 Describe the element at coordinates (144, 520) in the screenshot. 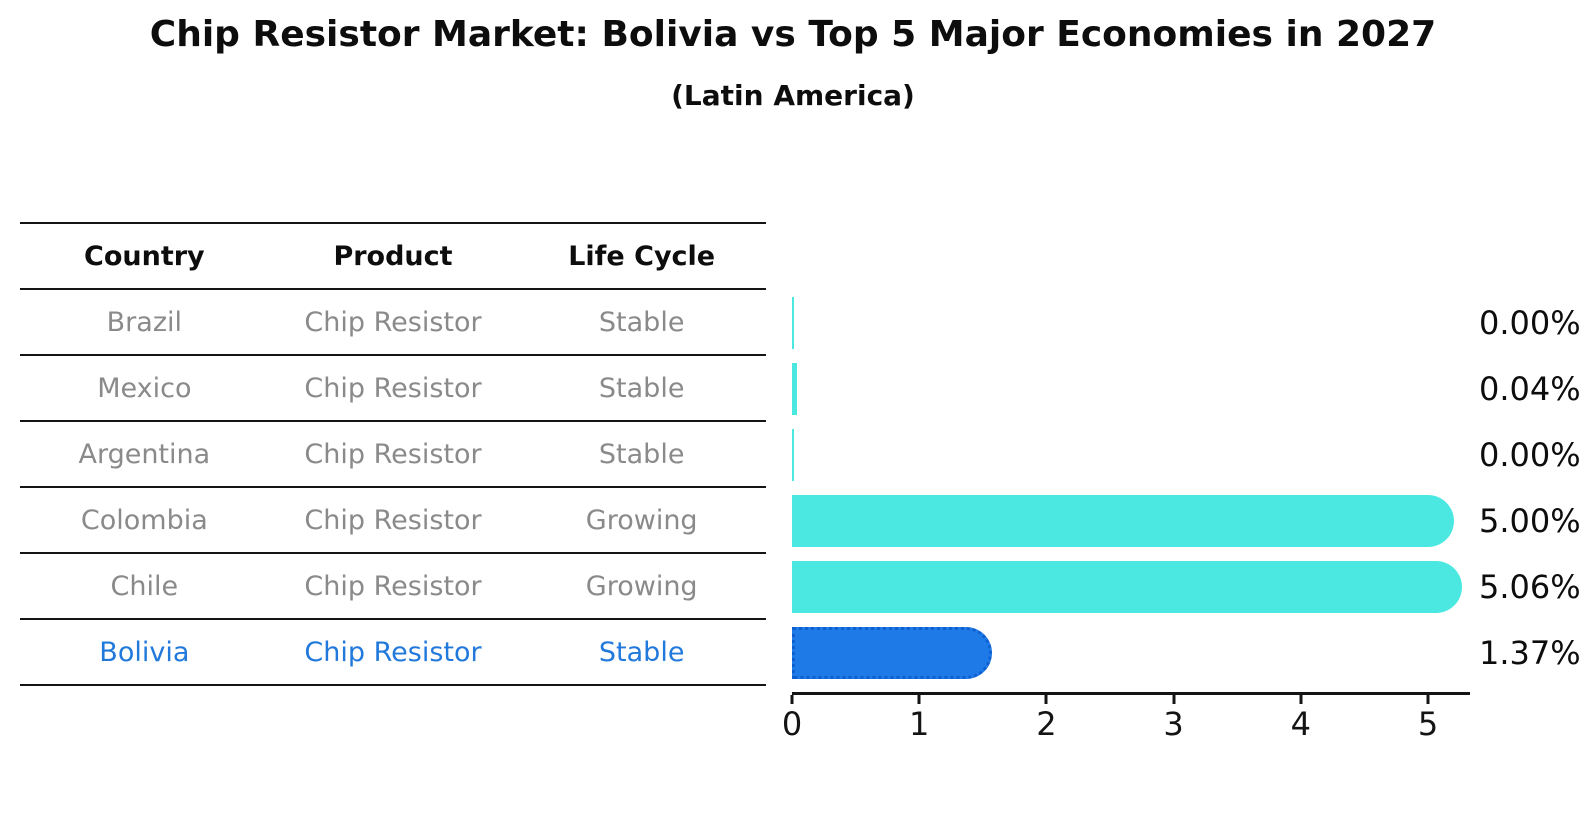

I see `table-cell-country: Colombia` at that location.